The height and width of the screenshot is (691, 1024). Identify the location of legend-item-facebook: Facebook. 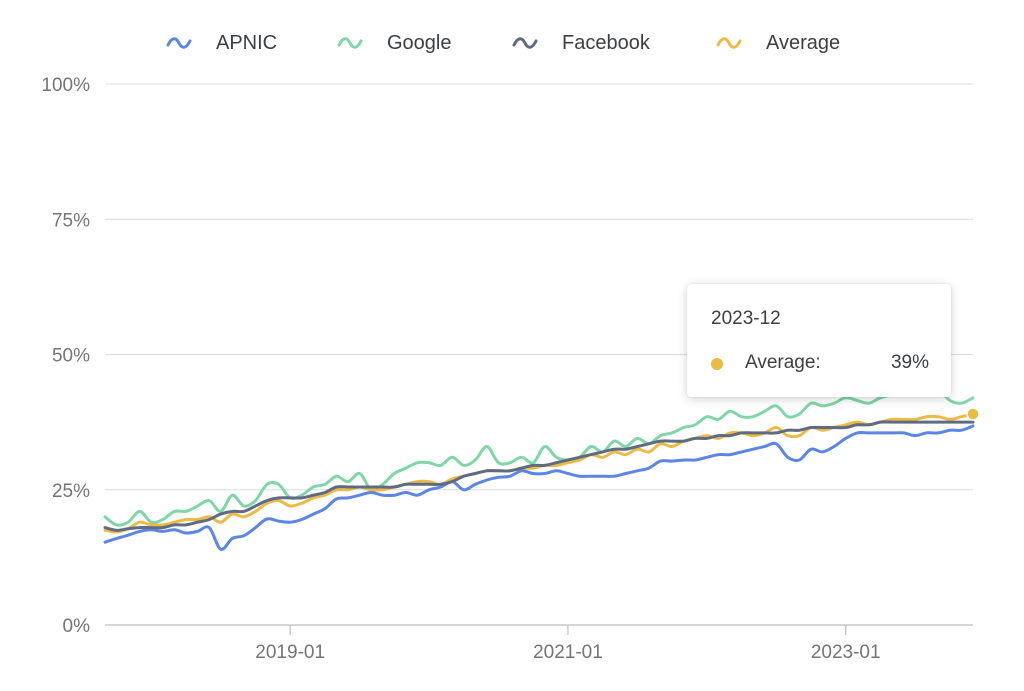
(581, 43).